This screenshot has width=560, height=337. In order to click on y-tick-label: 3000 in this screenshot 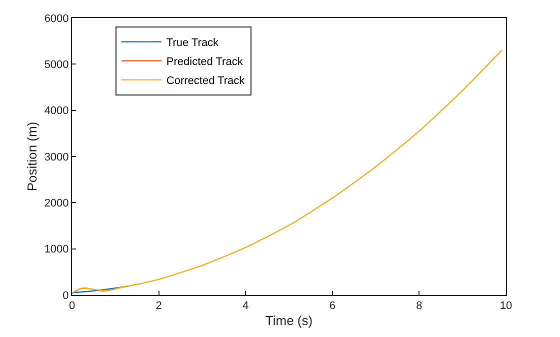, I will do `click(56, 157)`.